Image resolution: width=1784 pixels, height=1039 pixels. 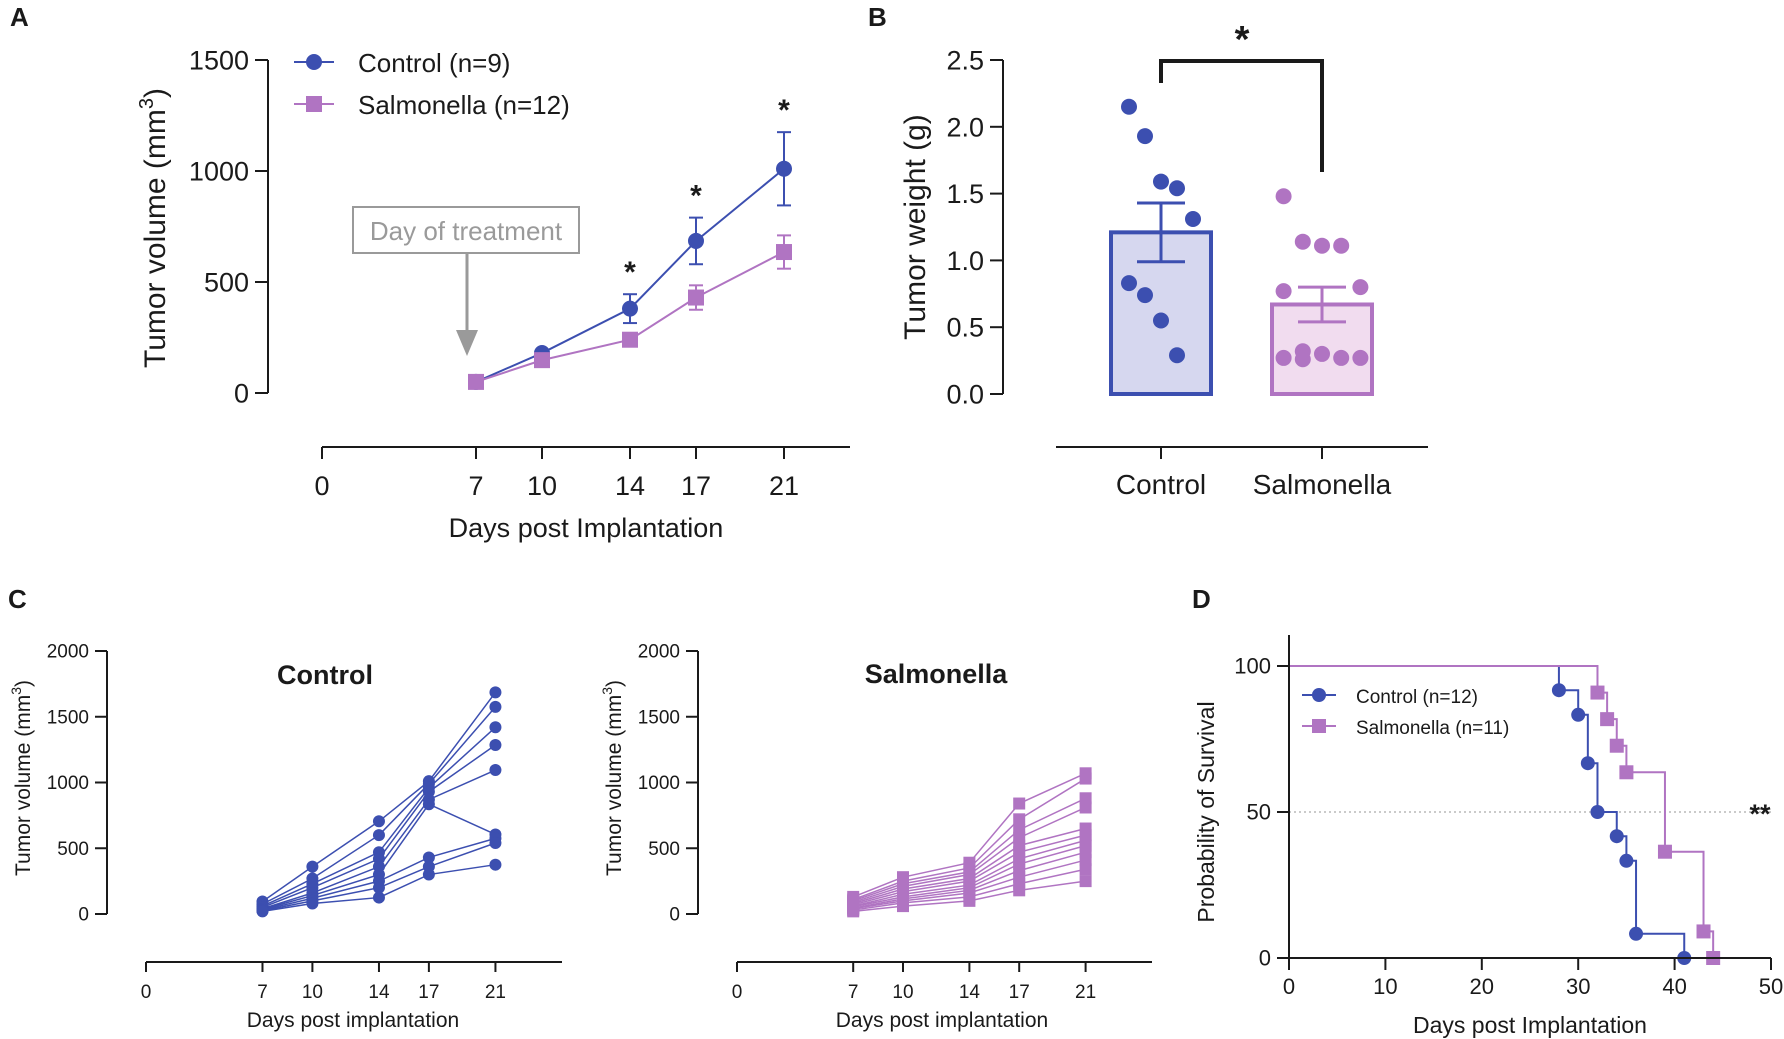 I want to click on panel-c-0-ytick-label: 1000, so click(x=68, y=783).